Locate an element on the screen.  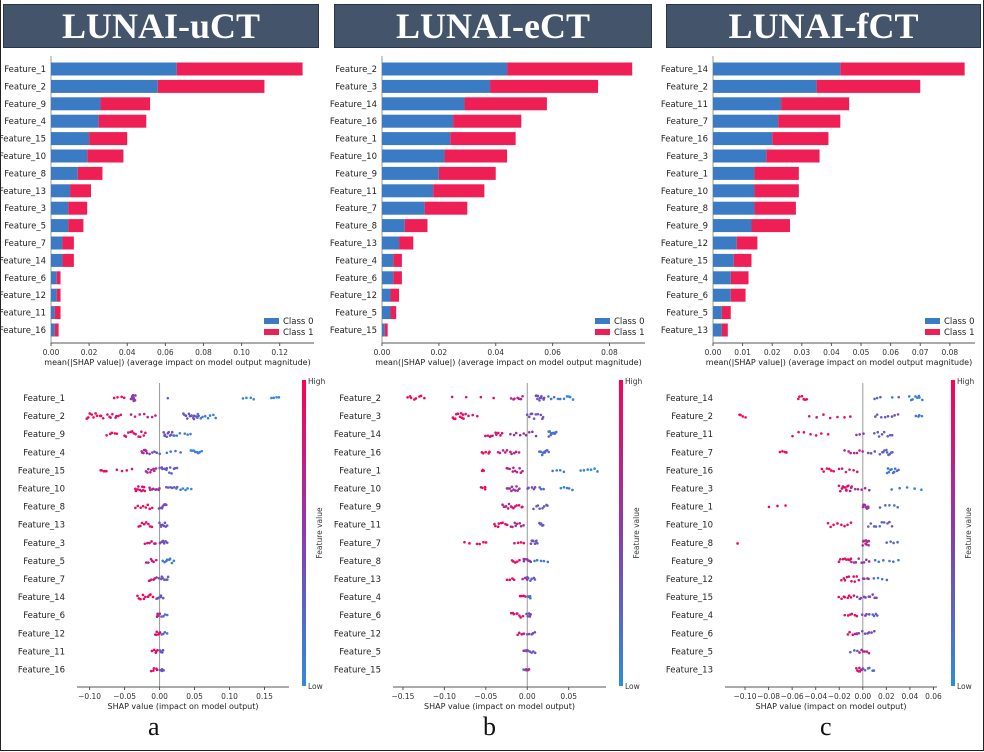
feature-label: Feature_3 is located at coordinates (25, 209).